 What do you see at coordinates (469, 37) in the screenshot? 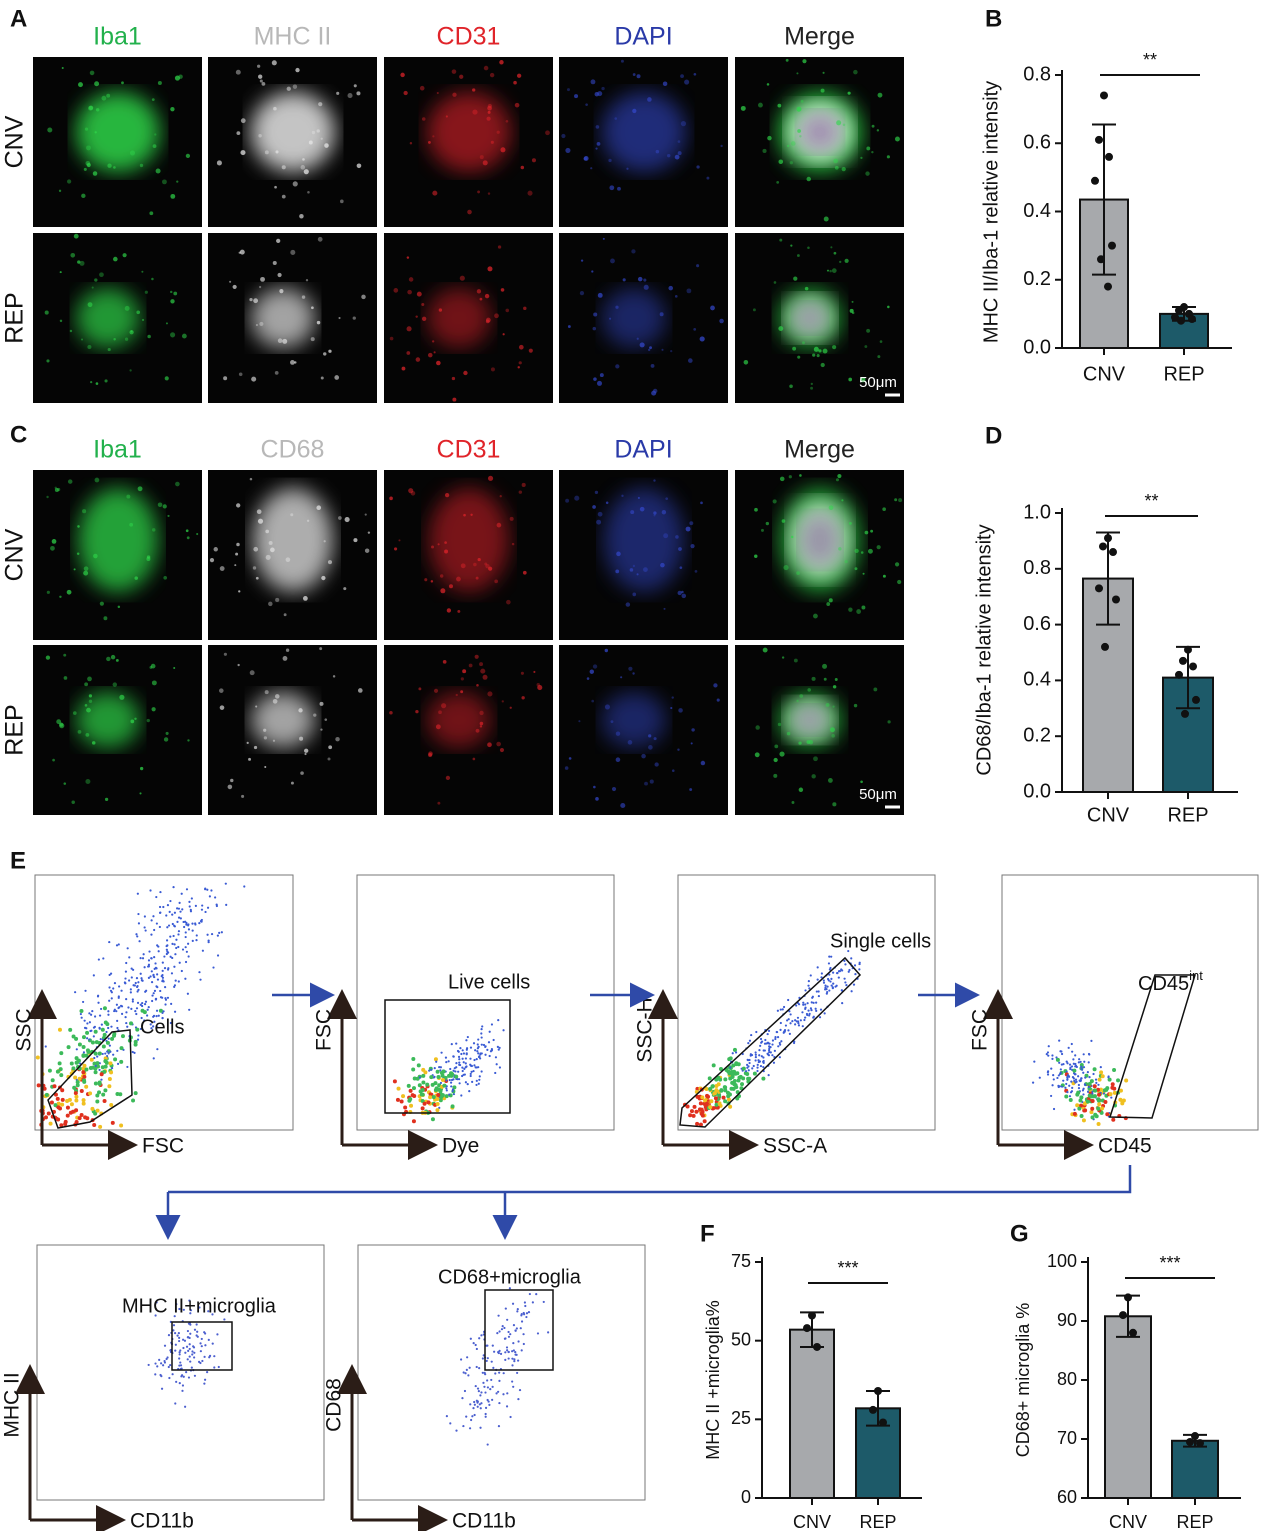
I see `column-header: CD31` at bounding box center [469, 37].